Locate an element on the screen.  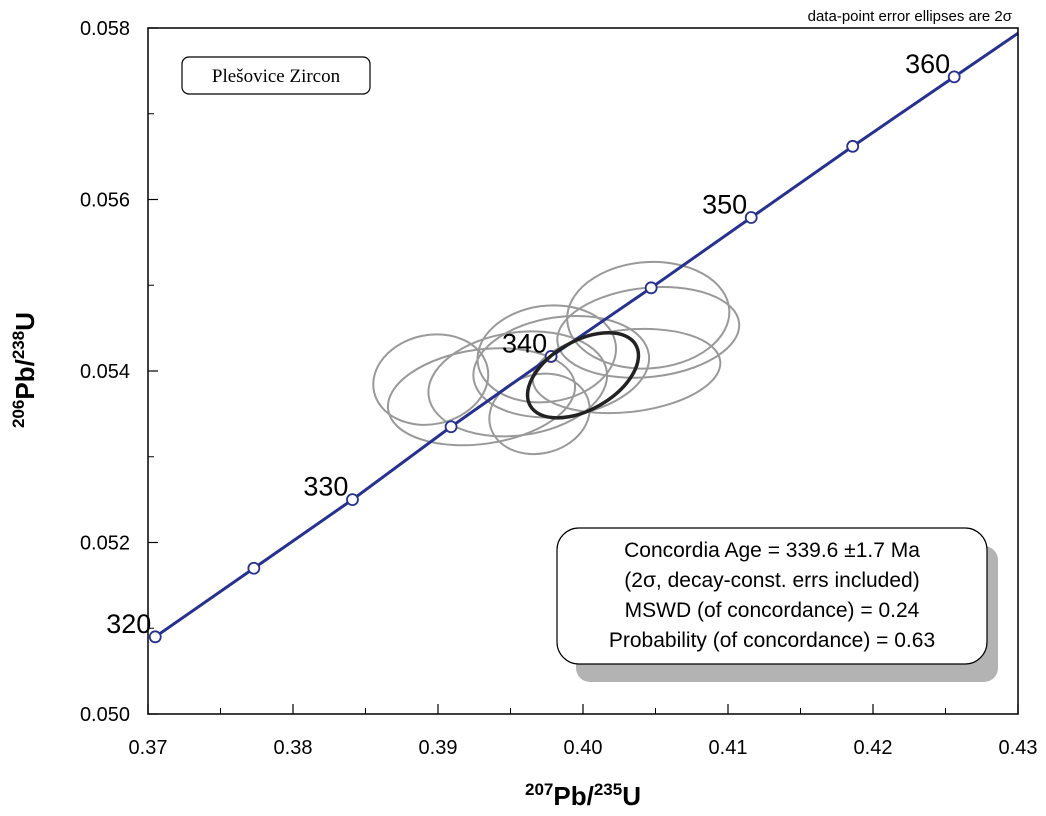
x-label-suffix: U is located at coordinates (631, 796).